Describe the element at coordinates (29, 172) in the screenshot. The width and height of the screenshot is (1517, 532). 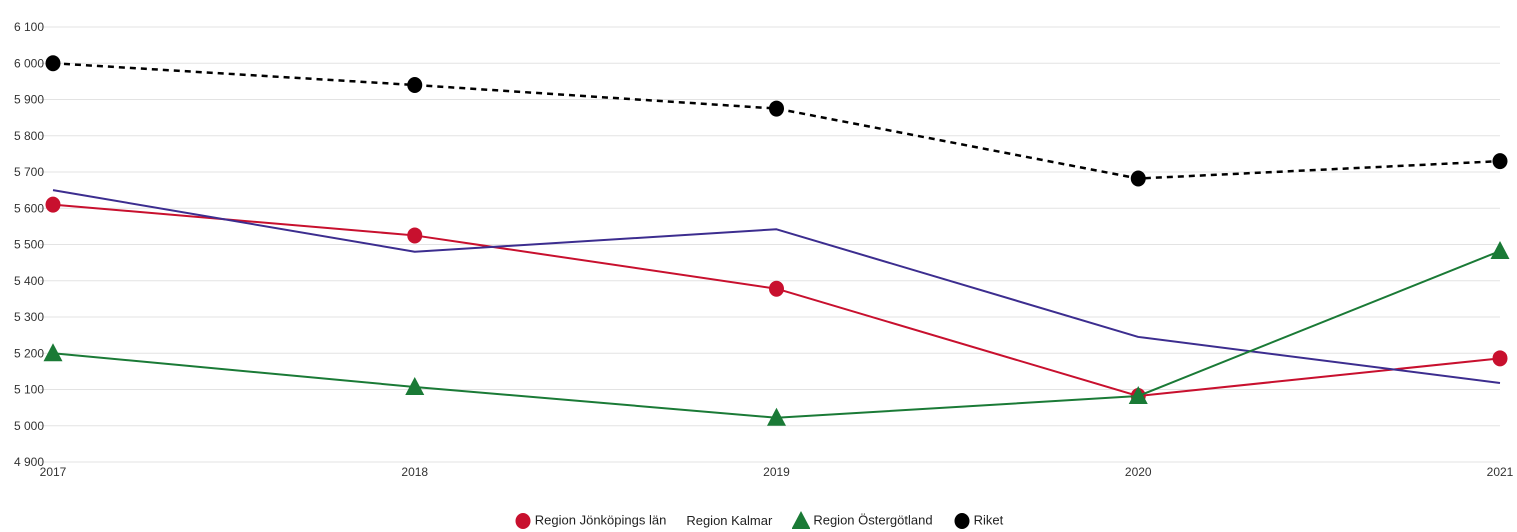
I see `y-tick-label: 5 700` at that location.